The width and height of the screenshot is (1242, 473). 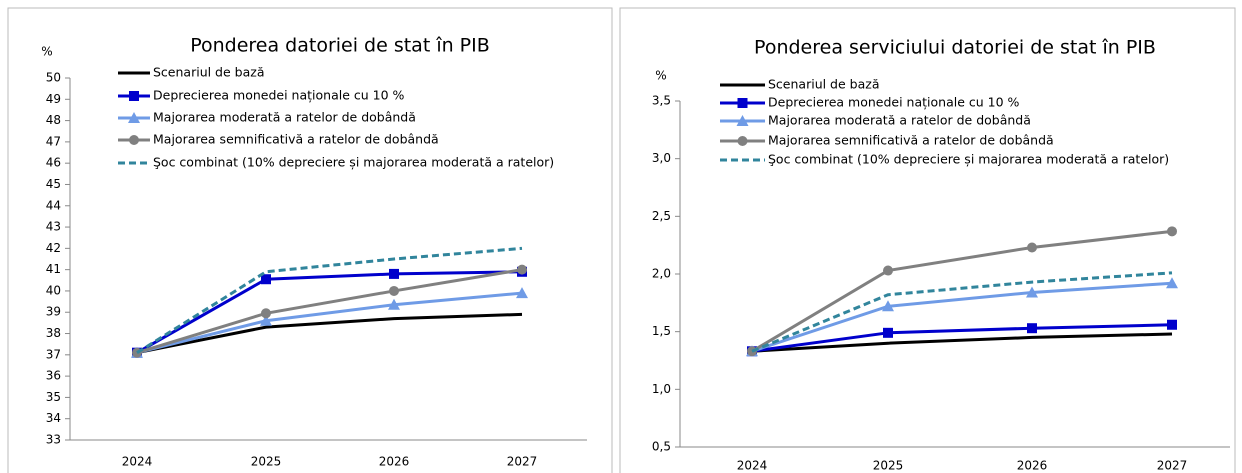 I want to click on y-tick-label: 33, so click(x=53, y=440).